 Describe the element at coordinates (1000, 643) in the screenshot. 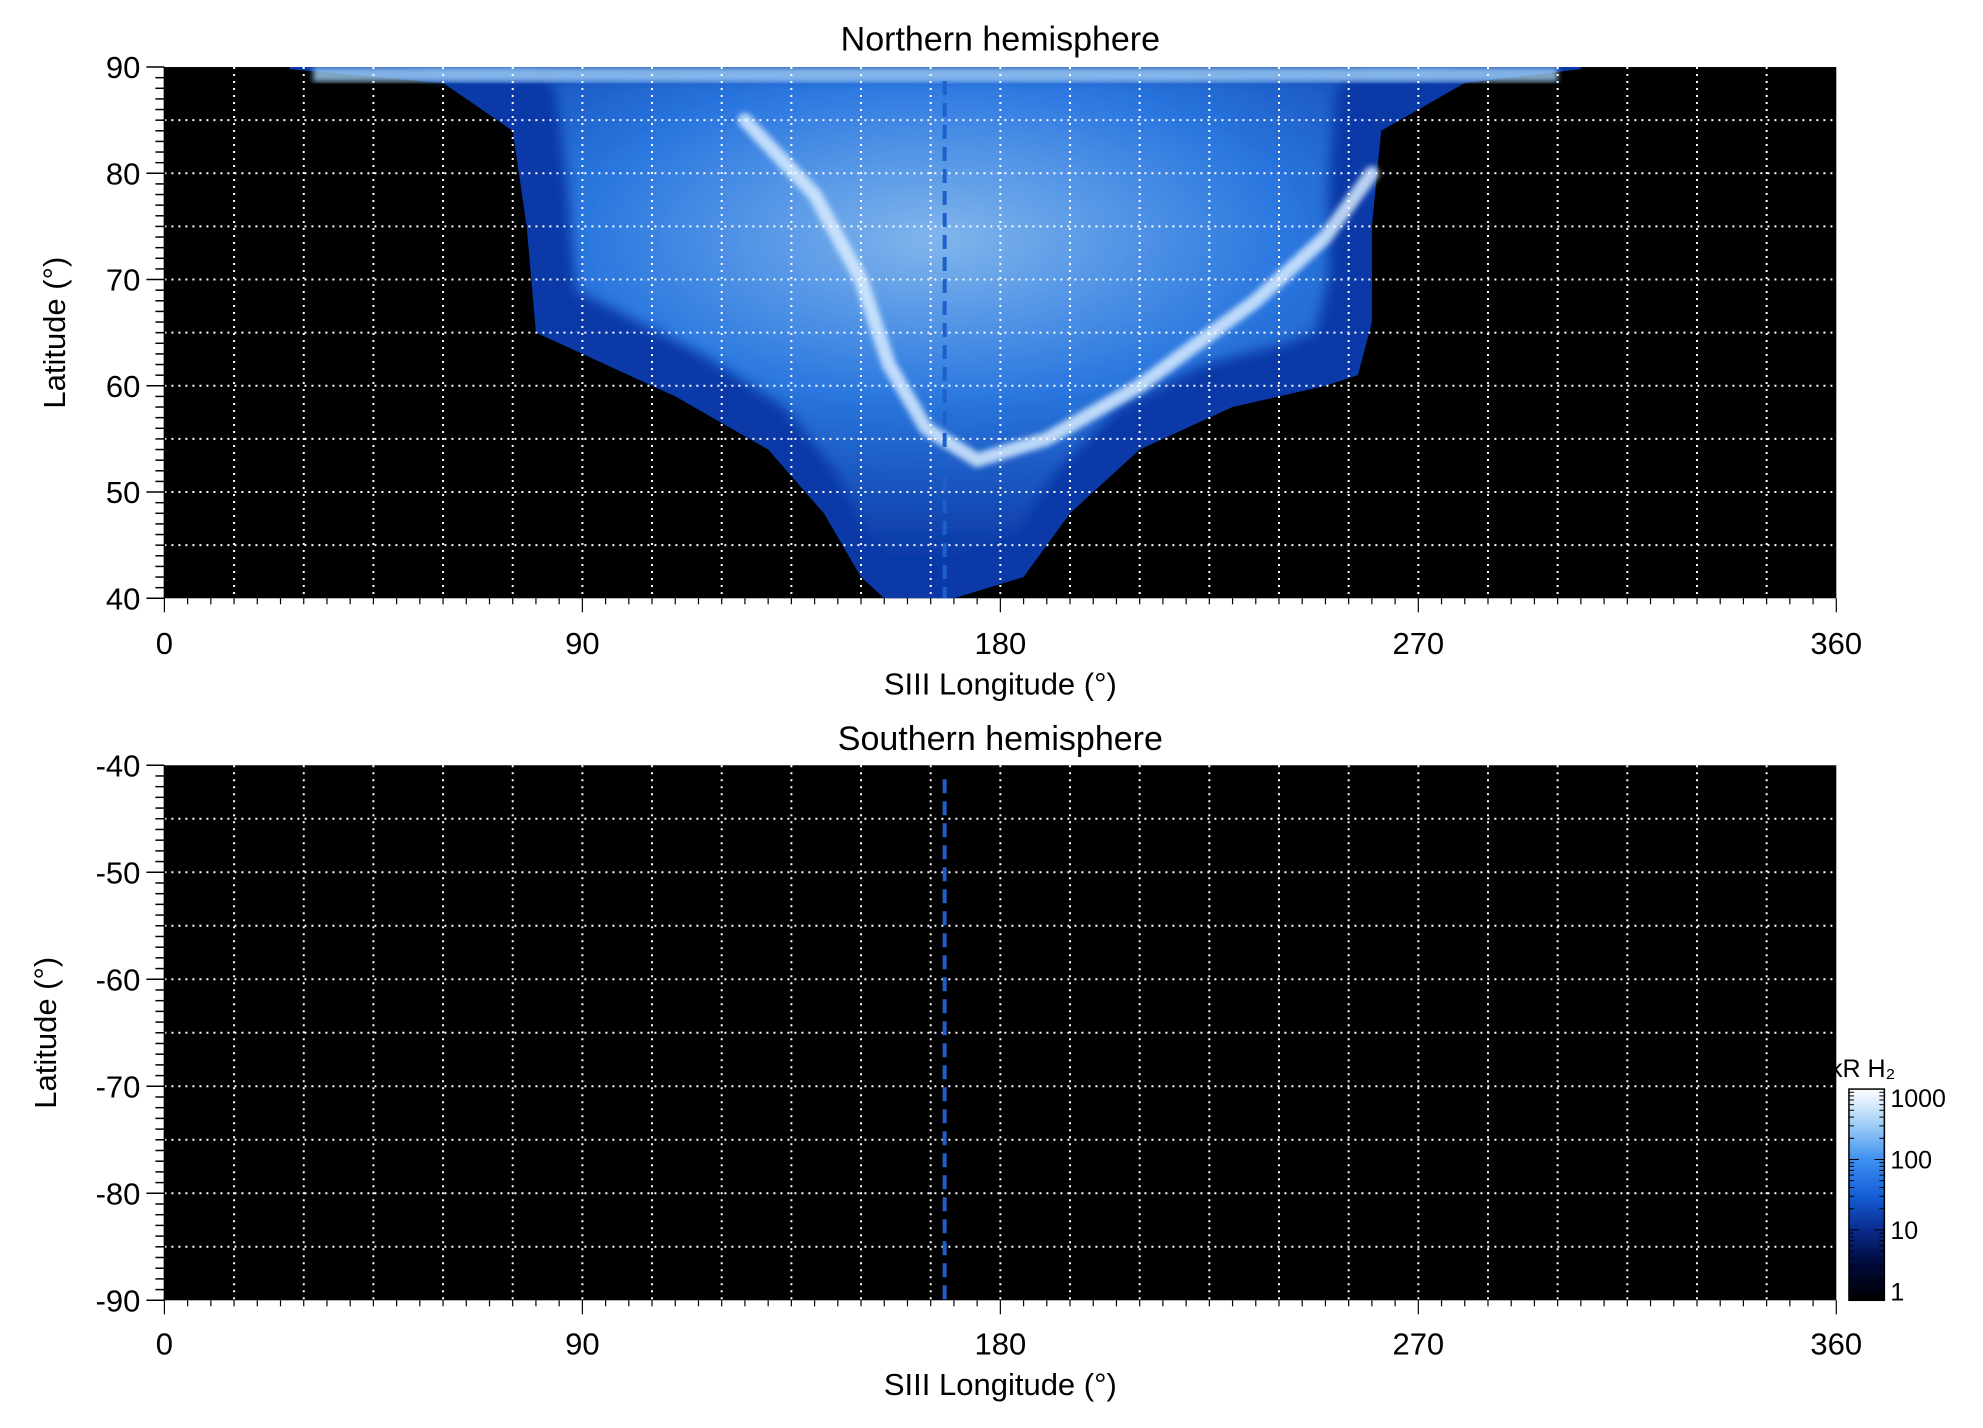

I see `north-x-tick-label: 180` at that location.